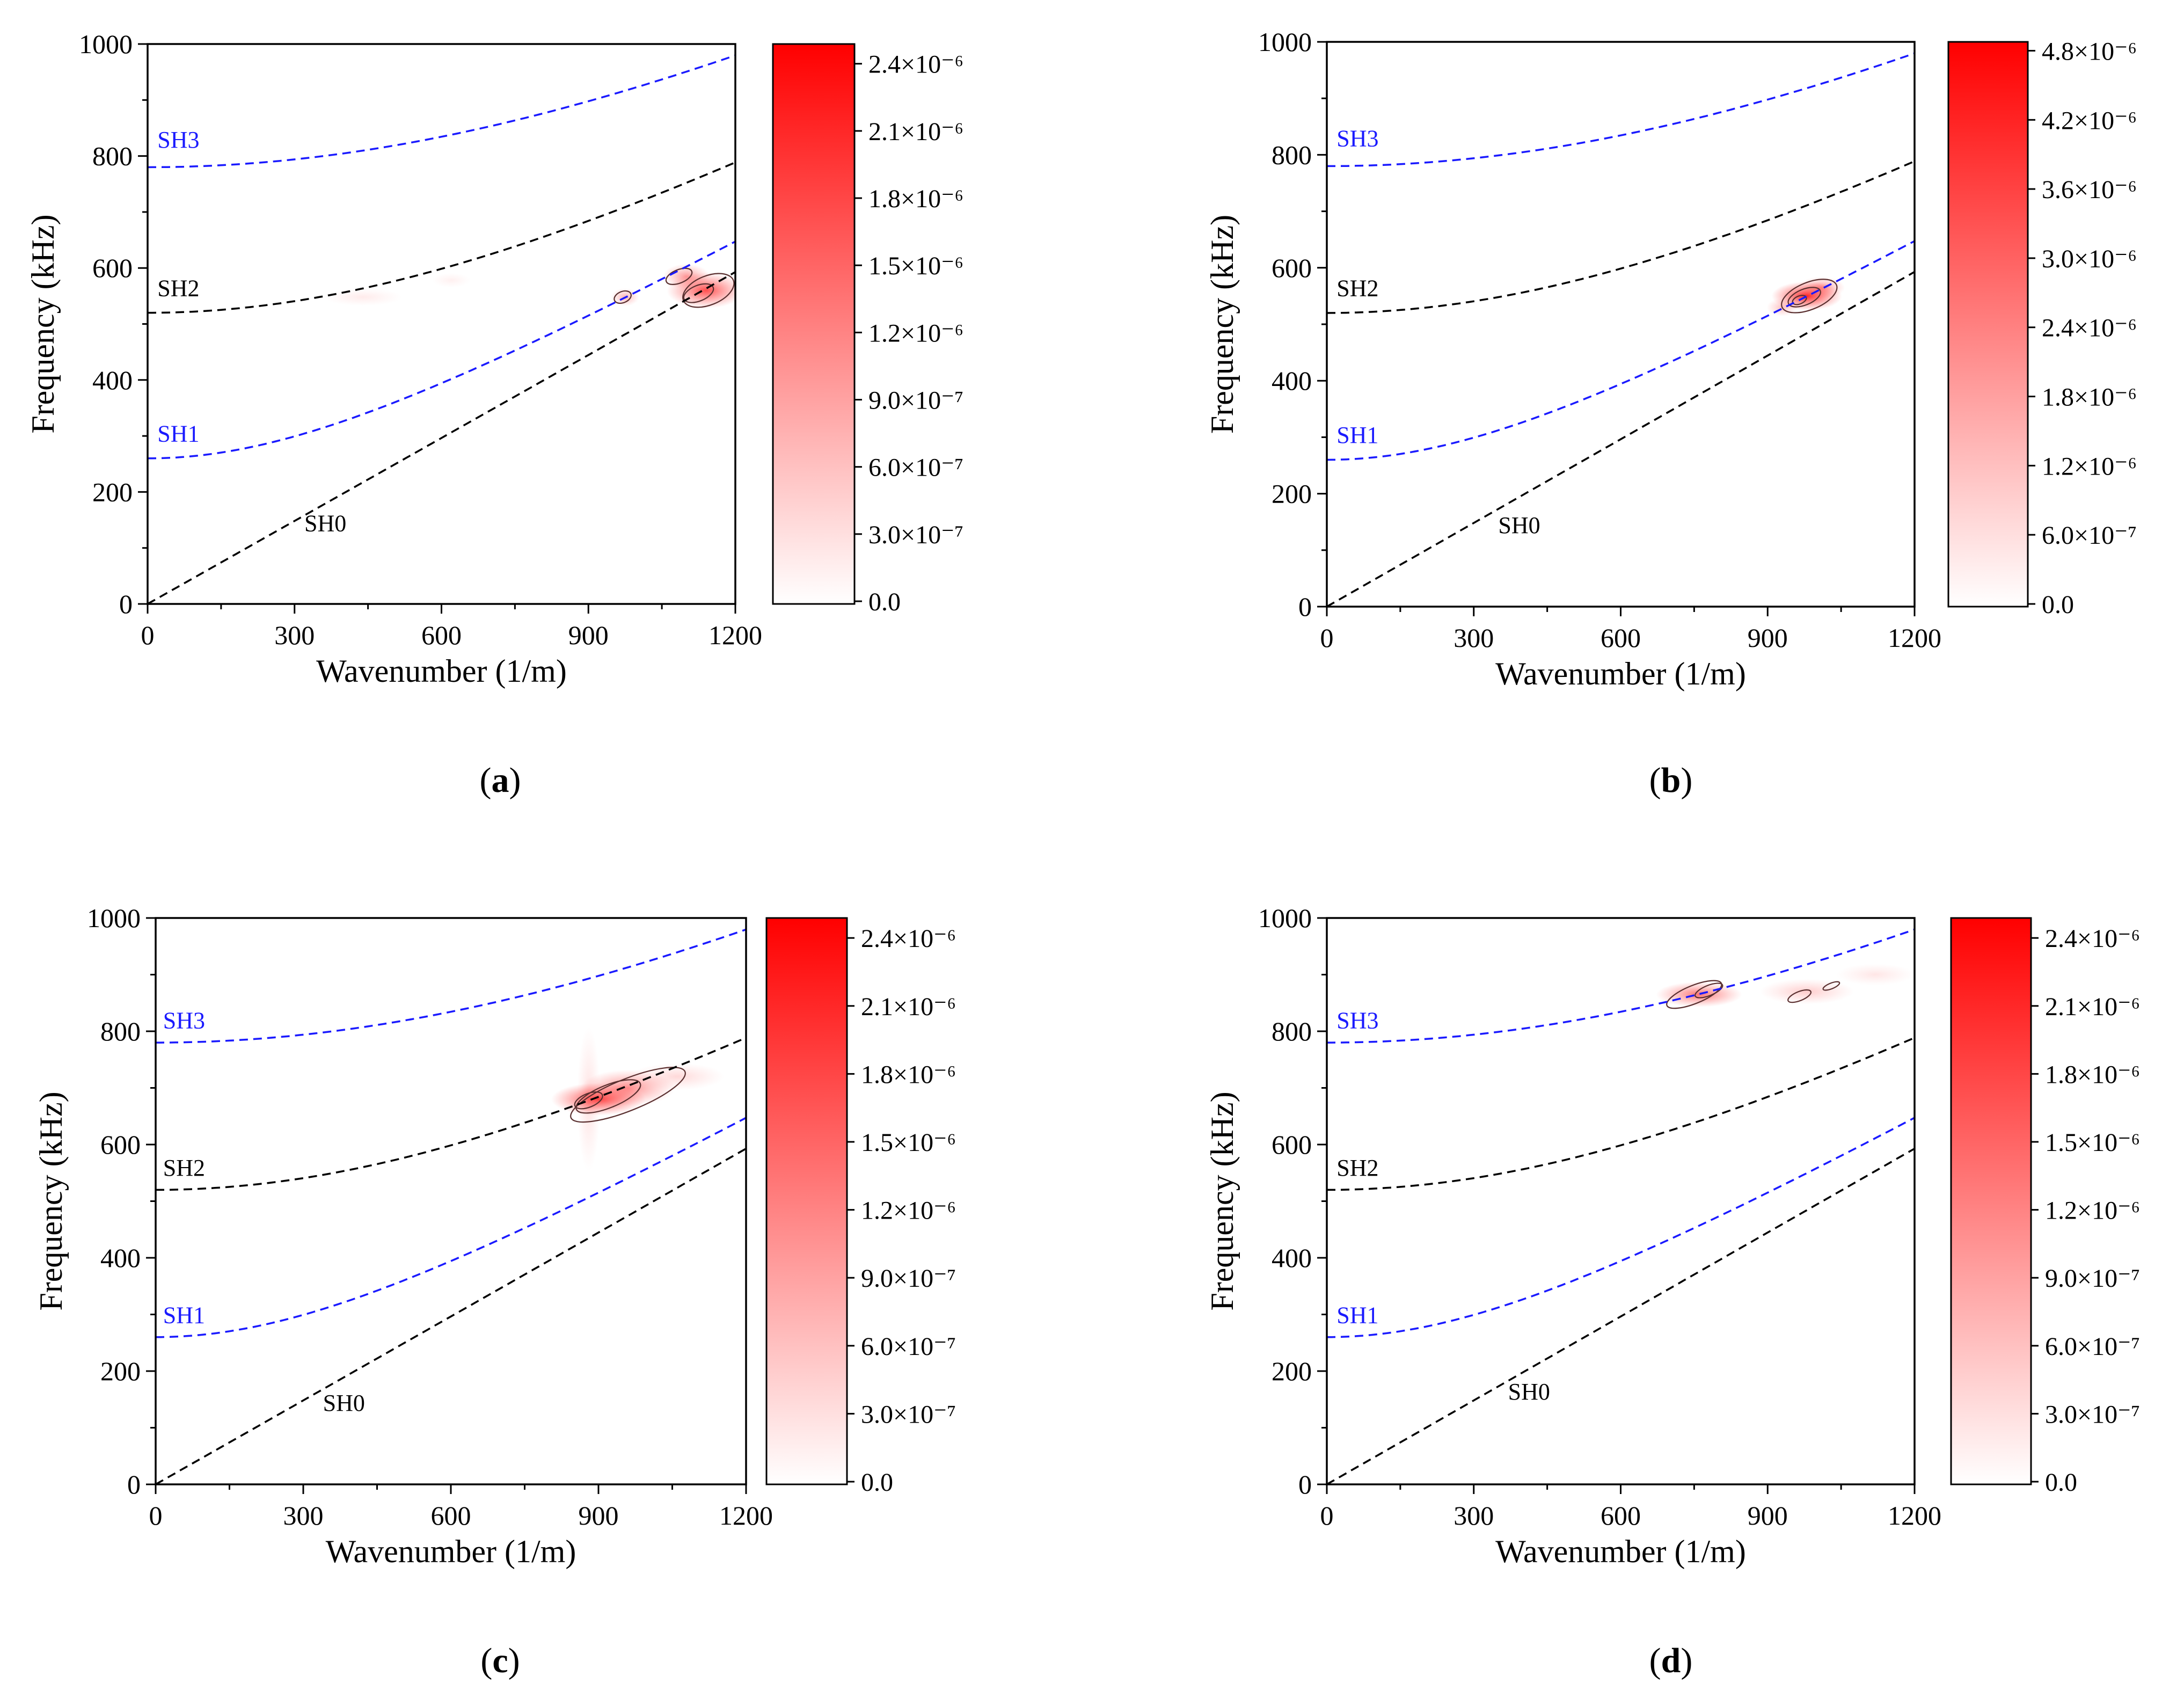  I want to click on colorbar-tick-label: 9.0×10⁻⁷, so click(908, 1278).